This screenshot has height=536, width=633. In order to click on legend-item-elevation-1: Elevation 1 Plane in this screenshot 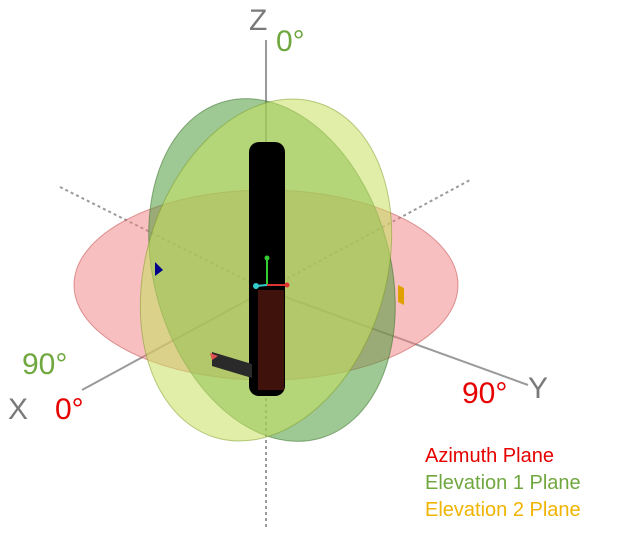, I will do `click(503, 483)`.